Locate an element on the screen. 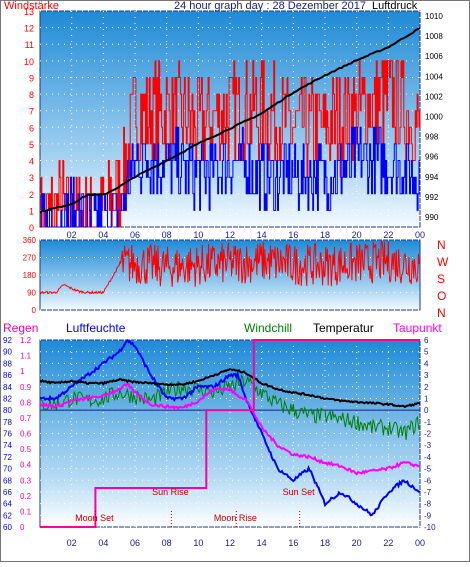  y-tick-label: 9 is located at coordinates (31, 78).